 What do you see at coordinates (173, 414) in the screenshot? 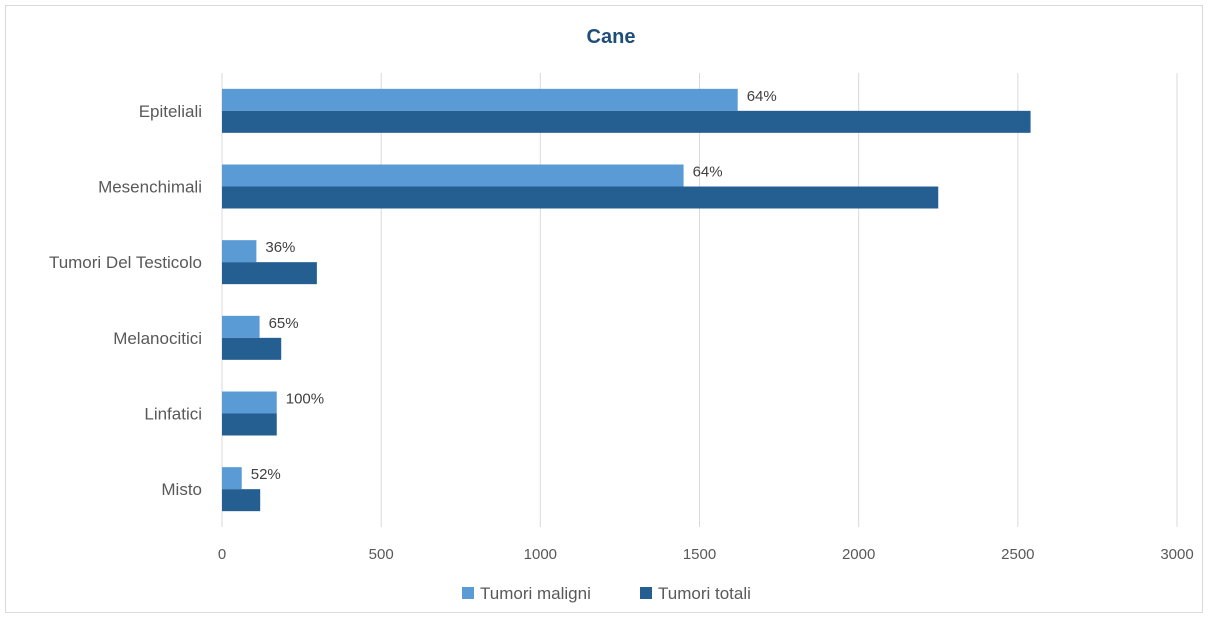
I see `category-label: Linfatici` at bounding box center [173, 414].